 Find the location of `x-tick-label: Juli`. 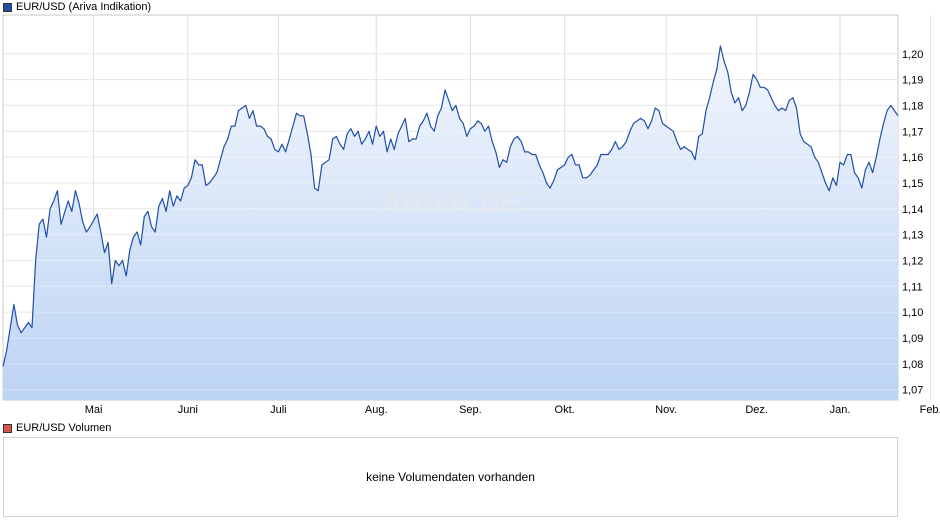

x-tick-label: Juli is located at coordinates (278, 410).